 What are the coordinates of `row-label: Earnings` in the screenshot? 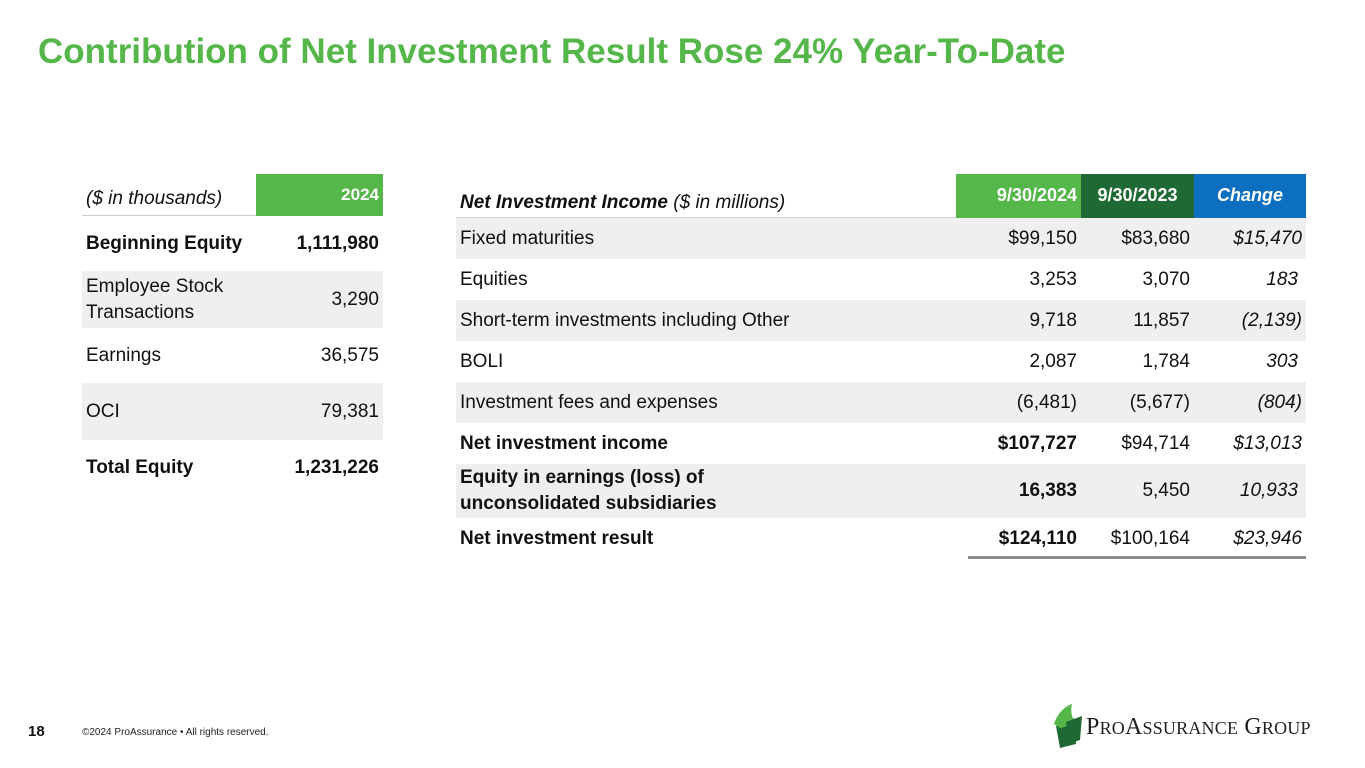 It's located at (123, 355).